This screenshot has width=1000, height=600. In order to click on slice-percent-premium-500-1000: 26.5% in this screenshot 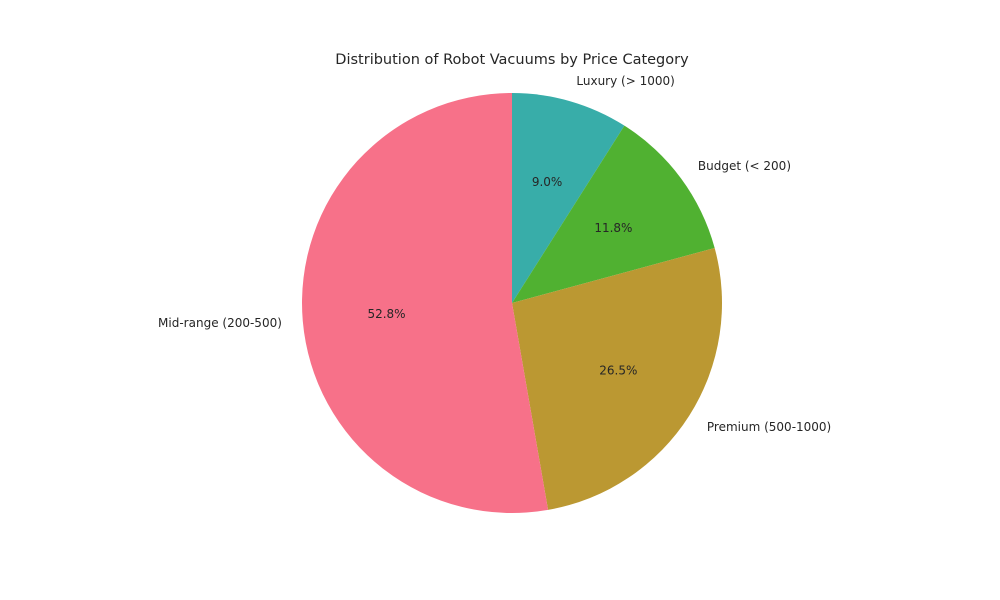, I will do `click(618, 371)`.